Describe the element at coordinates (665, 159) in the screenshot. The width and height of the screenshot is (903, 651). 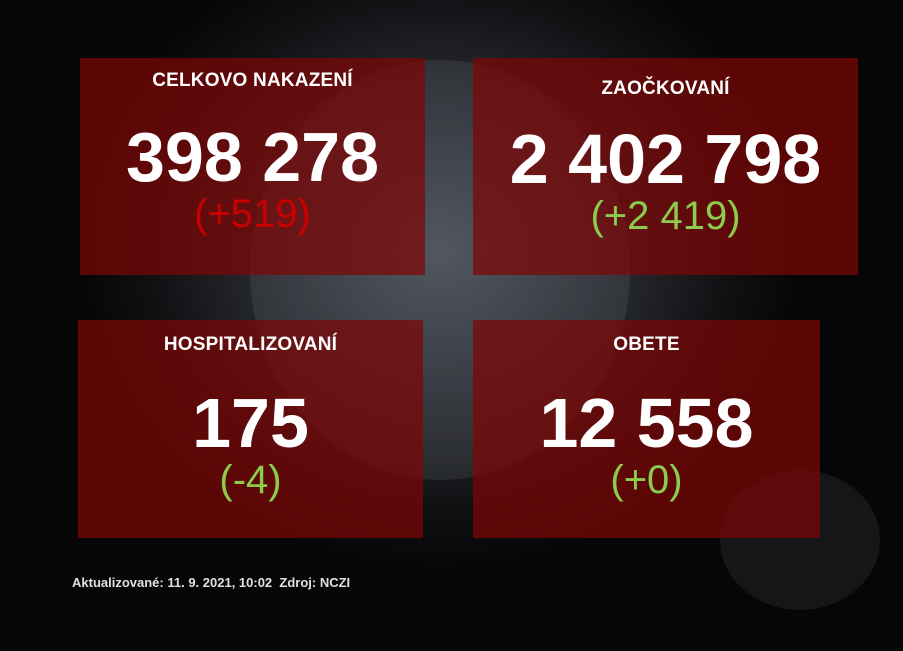
I see `card-value: 2 402 798` at that location.